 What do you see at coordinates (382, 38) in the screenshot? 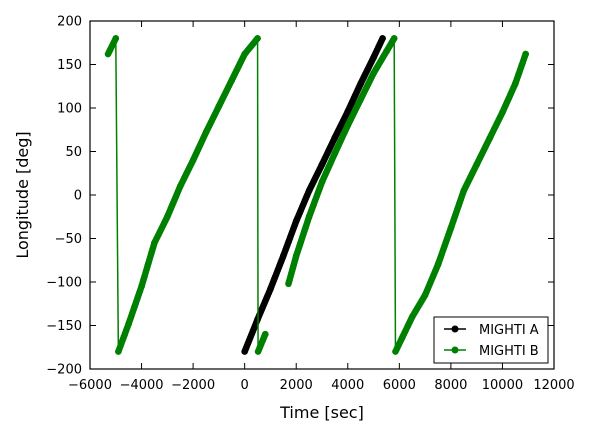
I see `series-point-mighti-a` at bounding box center [382, 38].